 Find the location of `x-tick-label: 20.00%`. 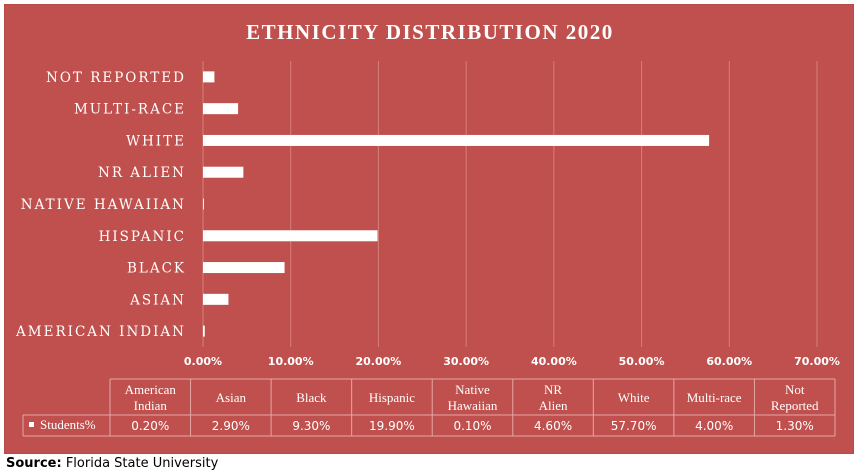

x-tick-label: 20.00% is located at coordinates (379, 361).